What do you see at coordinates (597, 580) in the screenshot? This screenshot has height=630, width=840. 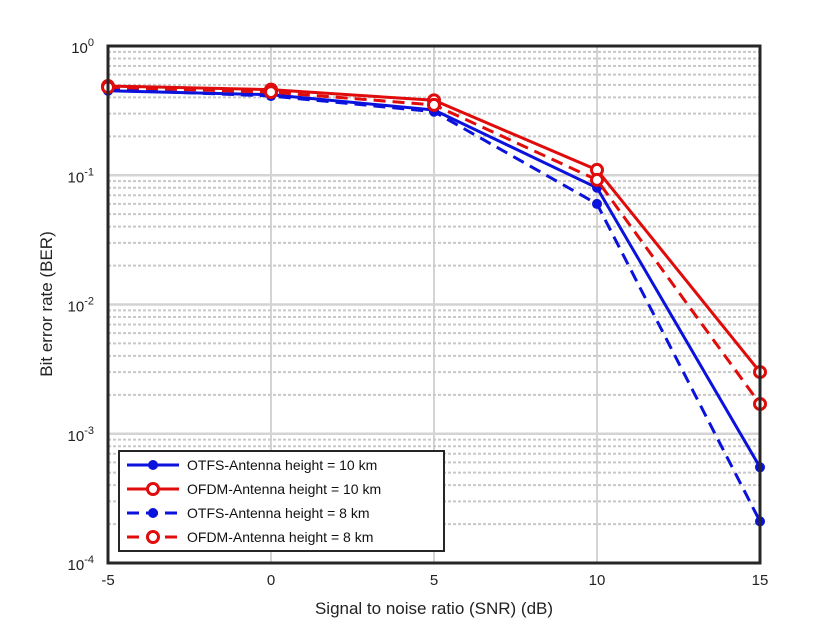 I see `x-tick-label: 10` at bounding box center [597, 580].